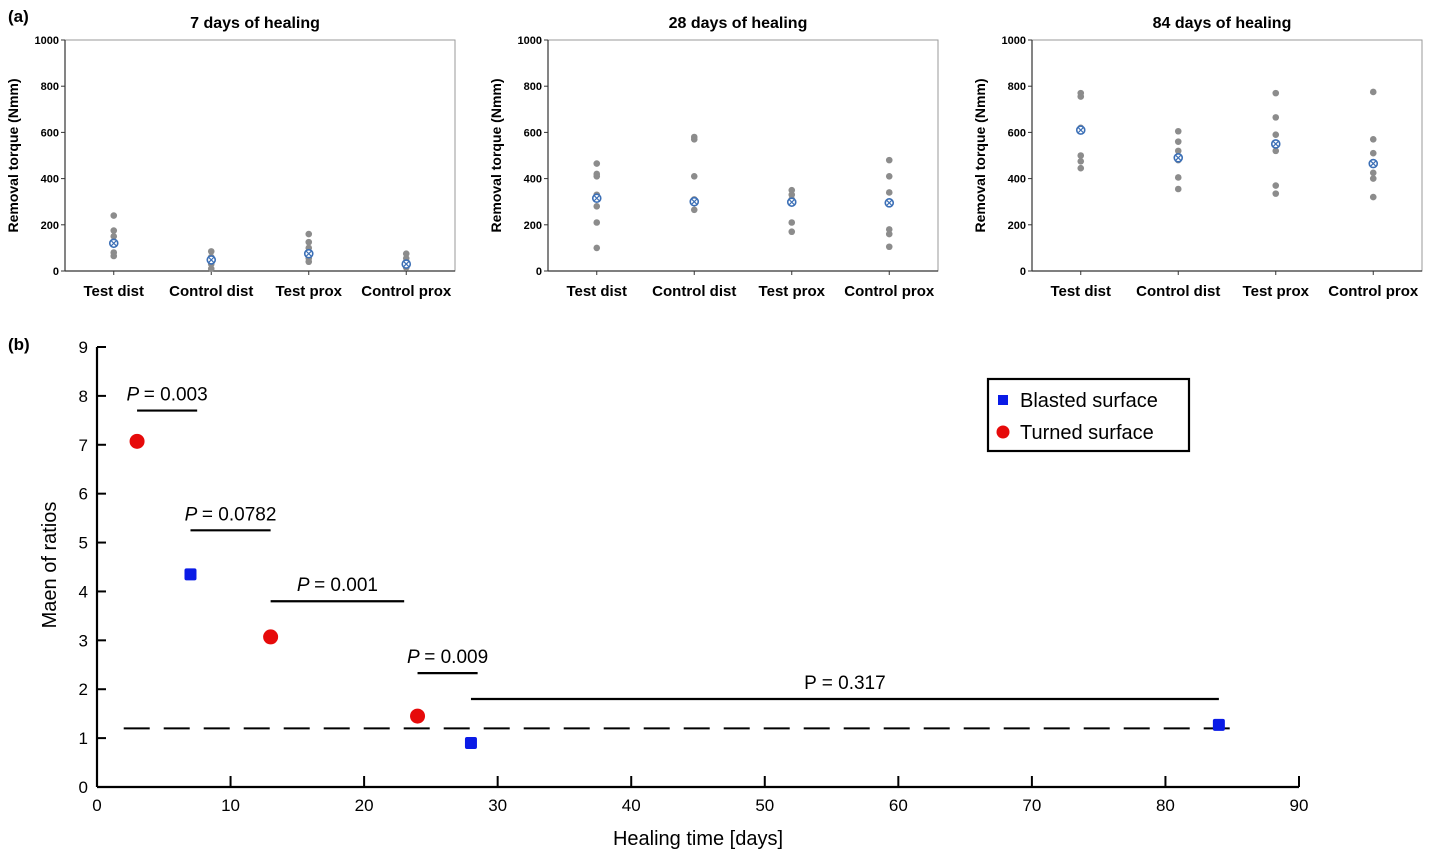 This screenshot has height=853, width=1437. What do you see at coordinates (1089, 401) in the screenshot?
I see `legend-label: Blasted surface` at bounding box center [1089, 401].